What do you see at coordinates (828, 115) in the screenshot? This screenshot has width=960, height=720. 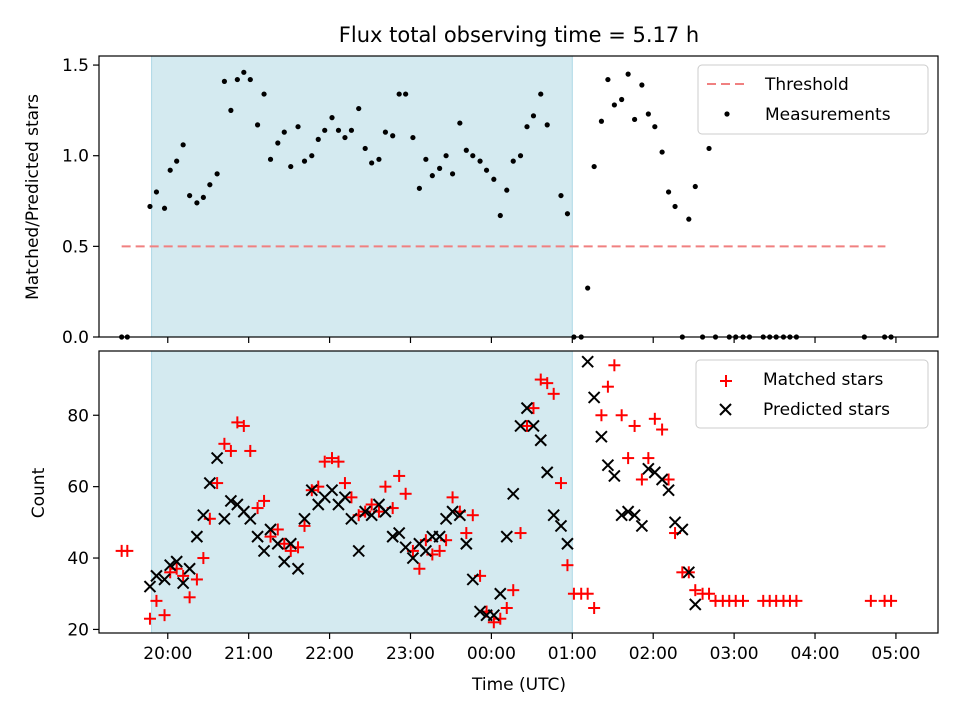 I see `legend-measurements-label: Measurements` at bounding box center [828, 115].